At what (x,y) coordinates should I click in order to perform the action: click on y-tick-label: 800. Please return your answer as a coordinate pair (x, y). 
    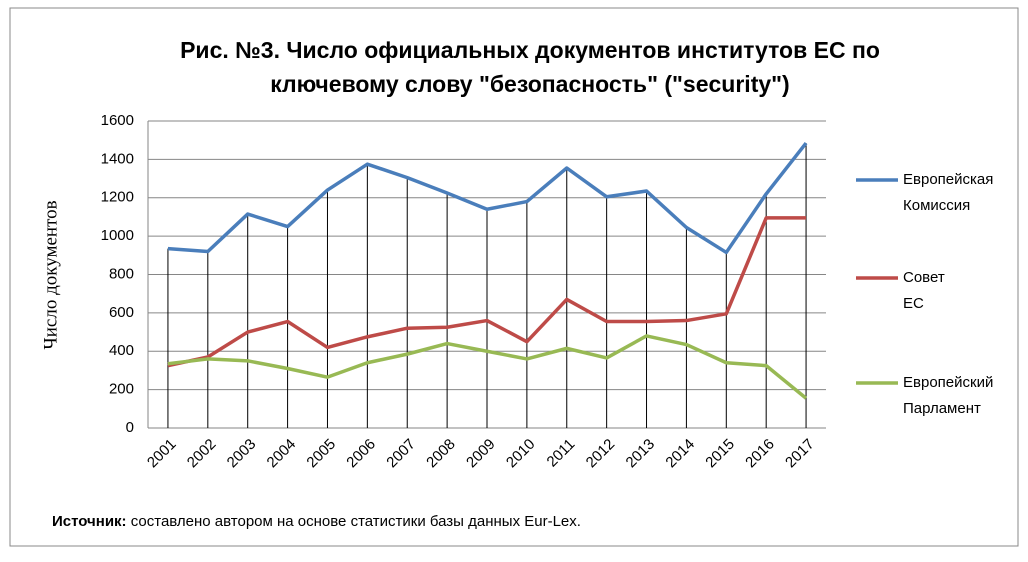
    Looking at the image, I should click on (121, 273).